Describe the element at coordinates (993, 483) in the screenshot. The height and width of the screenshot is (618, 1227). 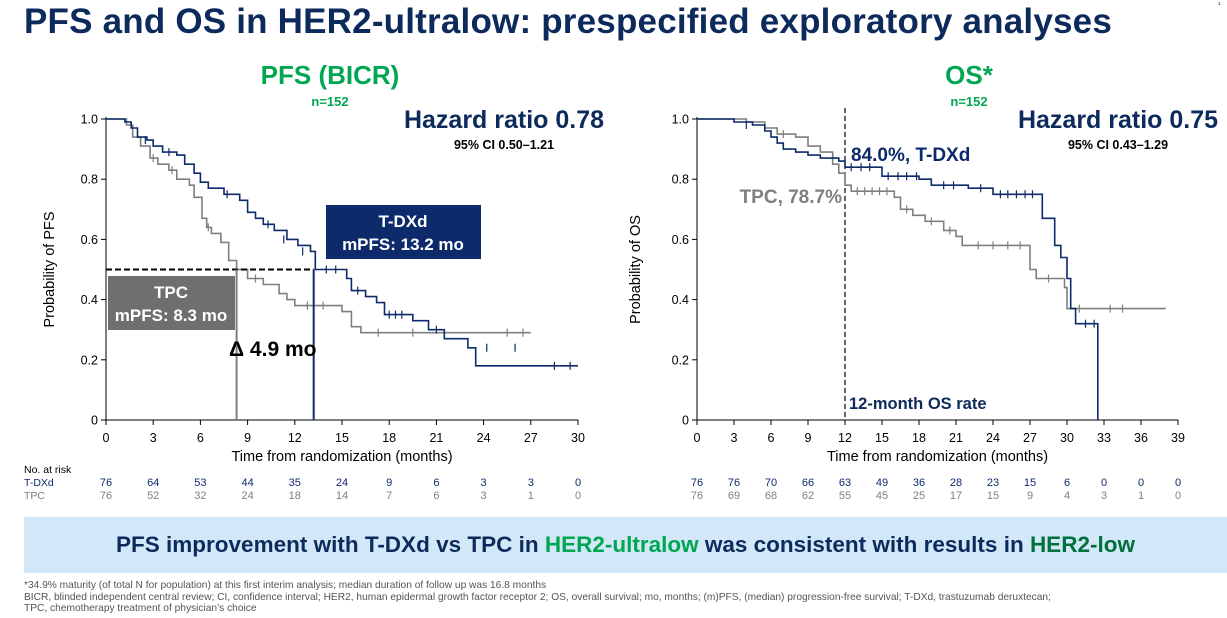
I see `os-risk-tdxd-value: 23` at that location.